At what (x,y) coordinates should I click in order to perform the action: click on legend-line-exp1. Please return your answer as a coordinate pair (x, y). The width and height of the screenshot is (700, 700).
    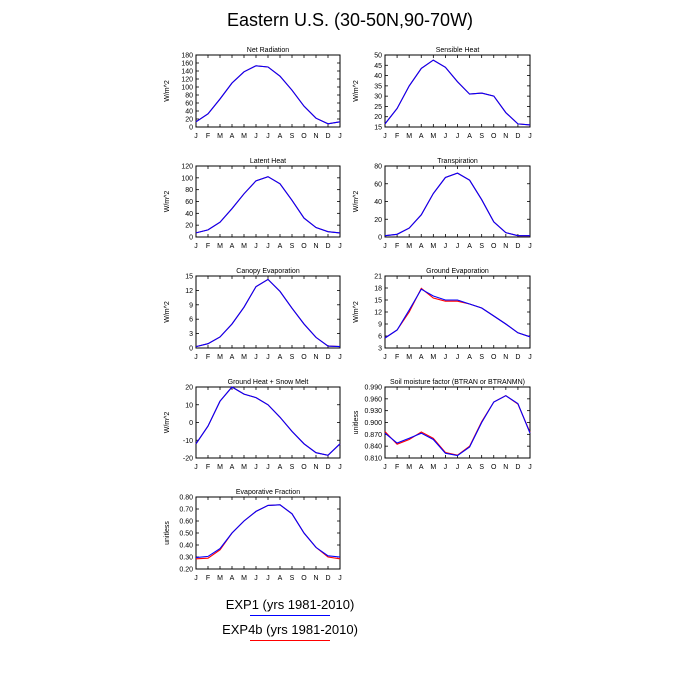
    Looking at the image, I should click on (290, 615).